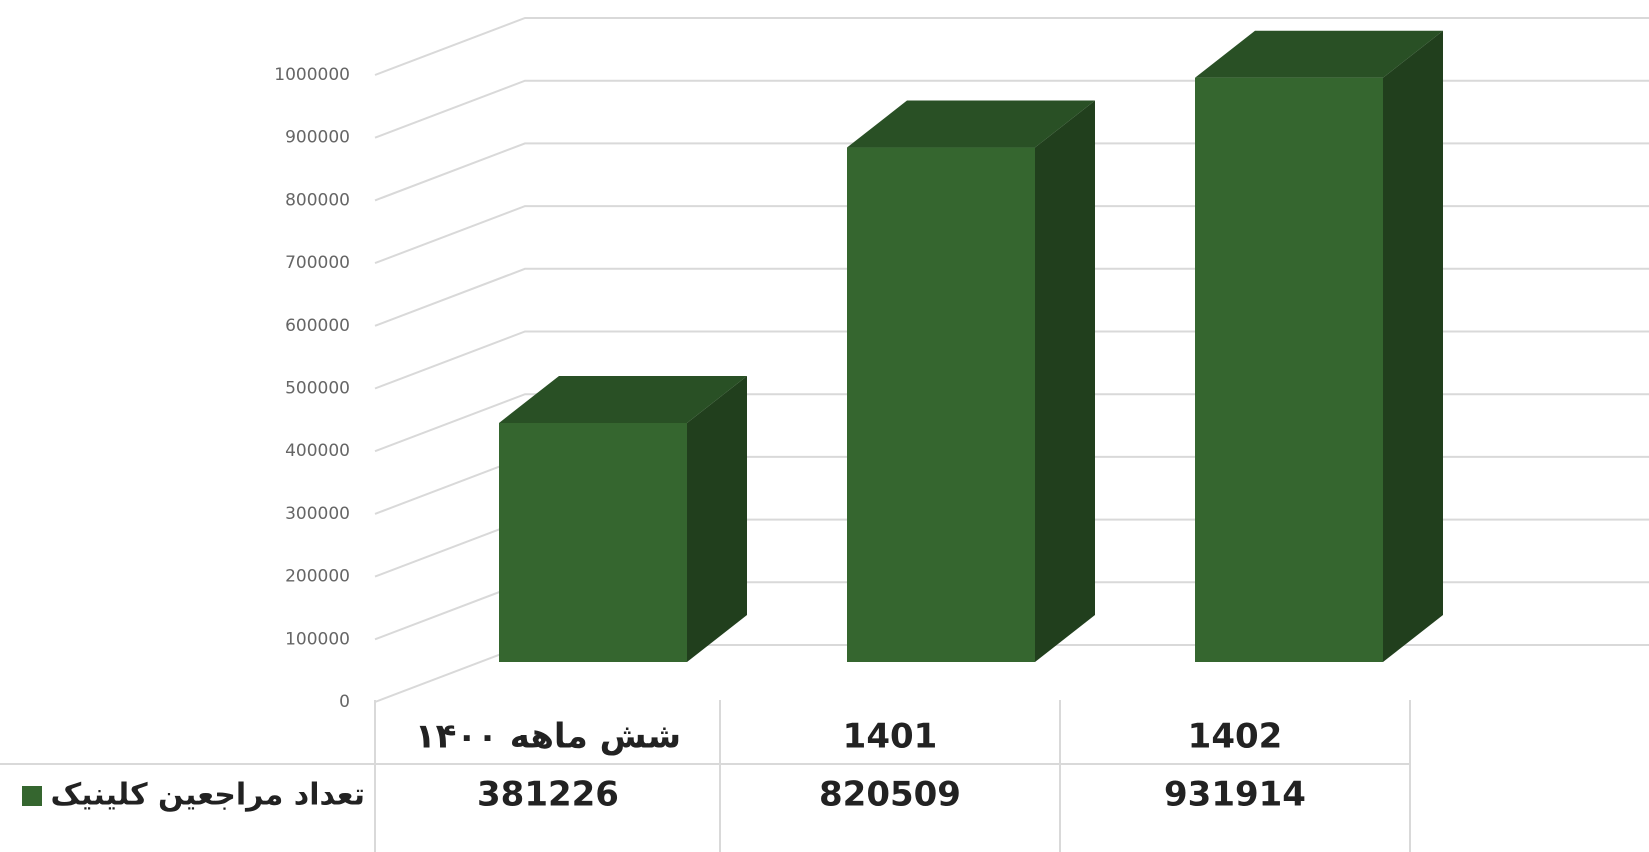 Image resolution: width=1649 pixels, height=852 pixels. Describe the element at coordinates (1235, 737) in the screenshot. I see `x-tick-label: 1402` at that location.